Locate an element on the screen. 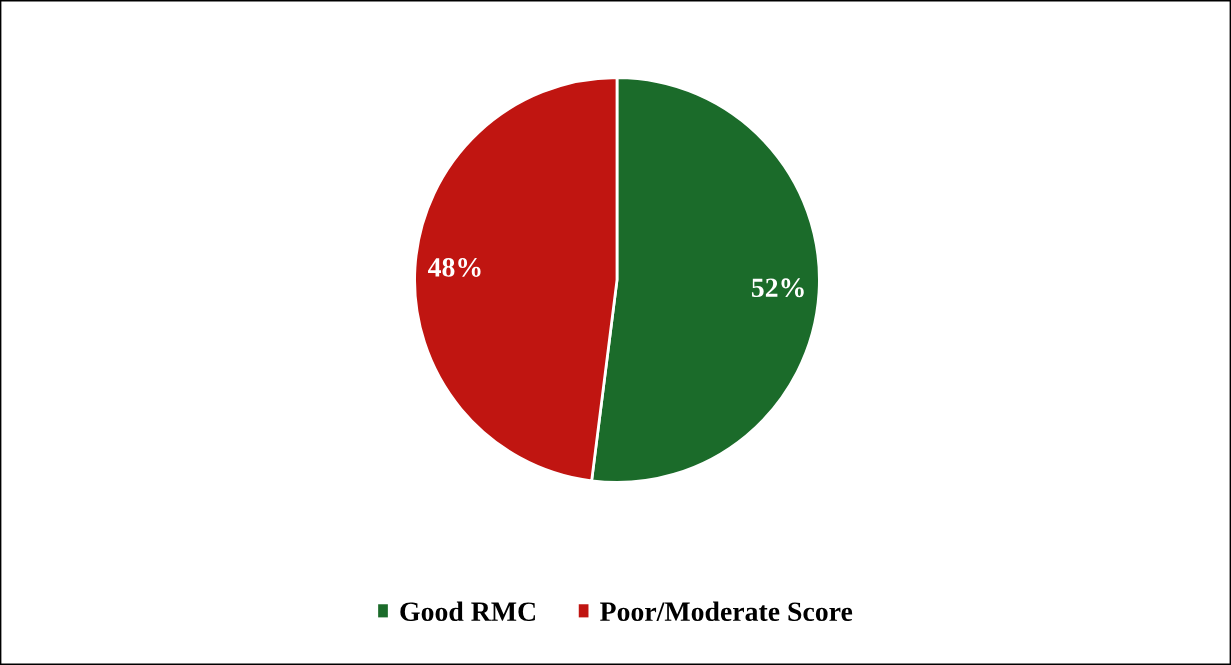 The image size is (1231, 665). legend-label: Poor/Moderate Score is located at coordinates (726, 611).